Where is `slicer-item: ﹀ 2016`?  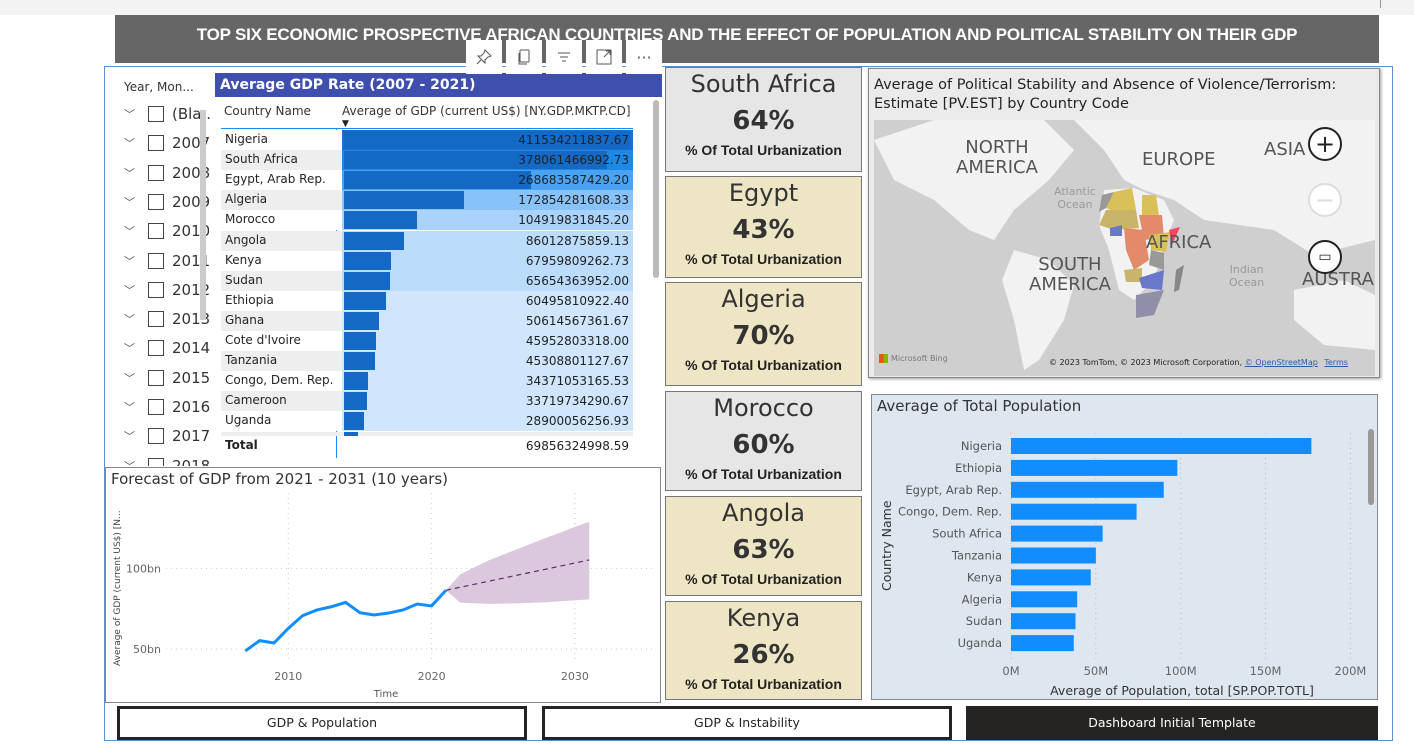
slicer-item: ﹀ 2016 is located at coordinates (167, 407).